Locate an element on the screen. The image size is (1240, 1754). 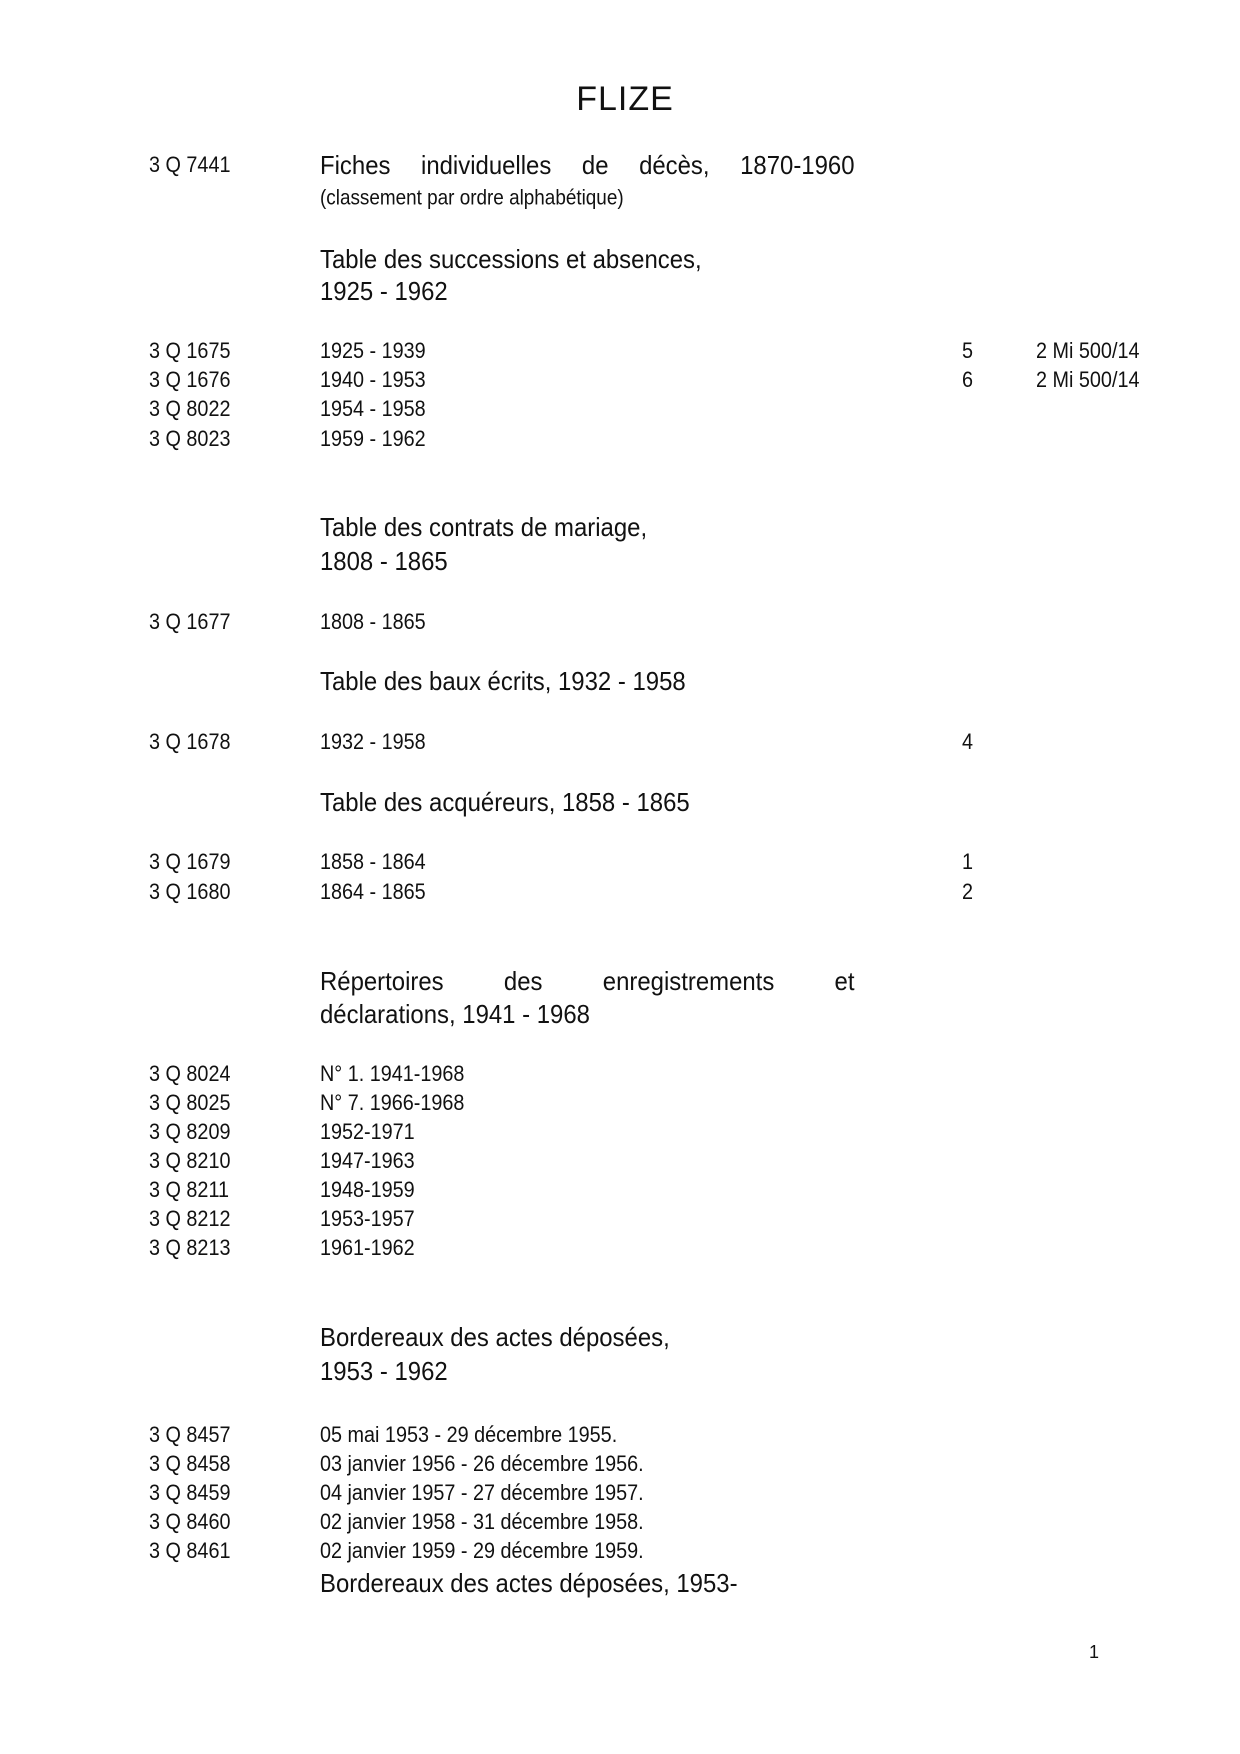
row-code: 3 Q 1679 is located at coordinates (190, 861).